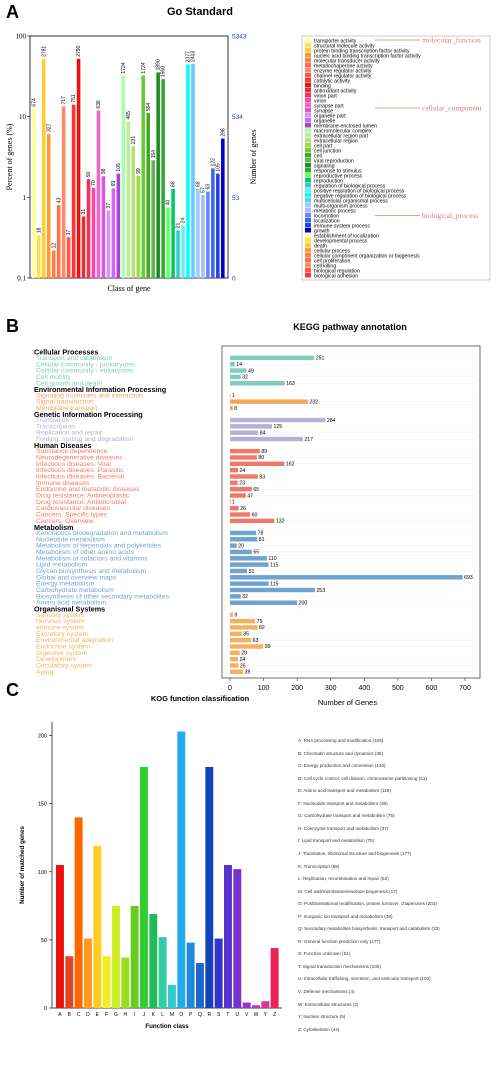 The image size is (498, 1088). I want to click on kegg-bar-label: 132, so click(280, 522).